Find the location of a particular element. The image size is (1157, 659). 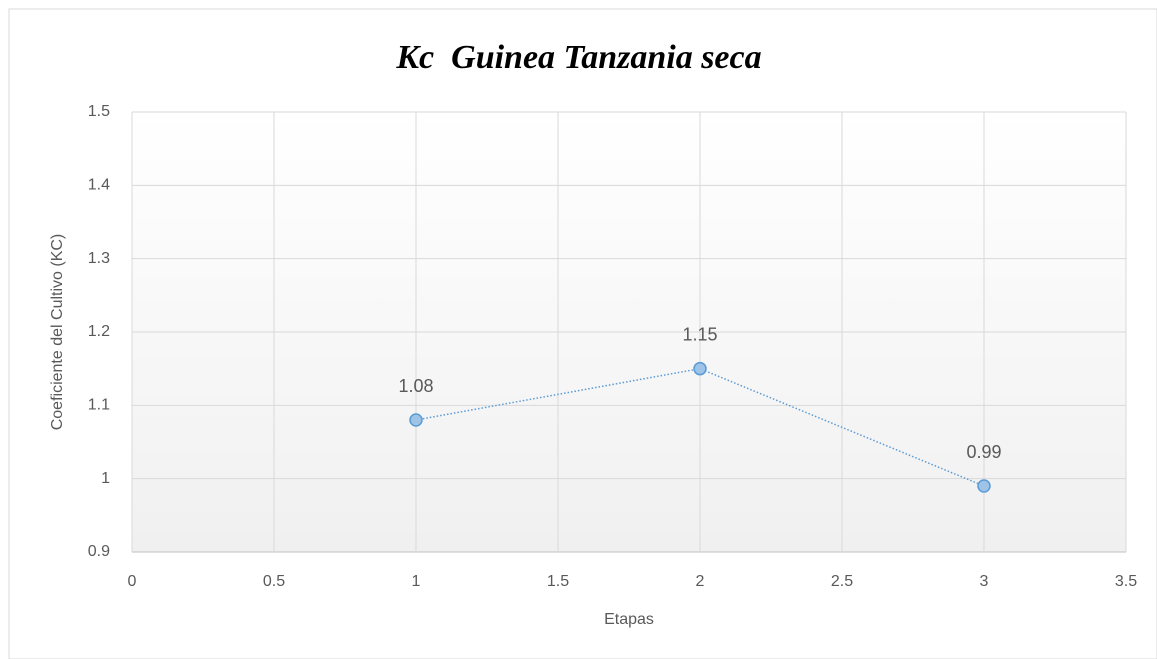

y-tick-label: 1.5 is located at coordinates (99, 111).